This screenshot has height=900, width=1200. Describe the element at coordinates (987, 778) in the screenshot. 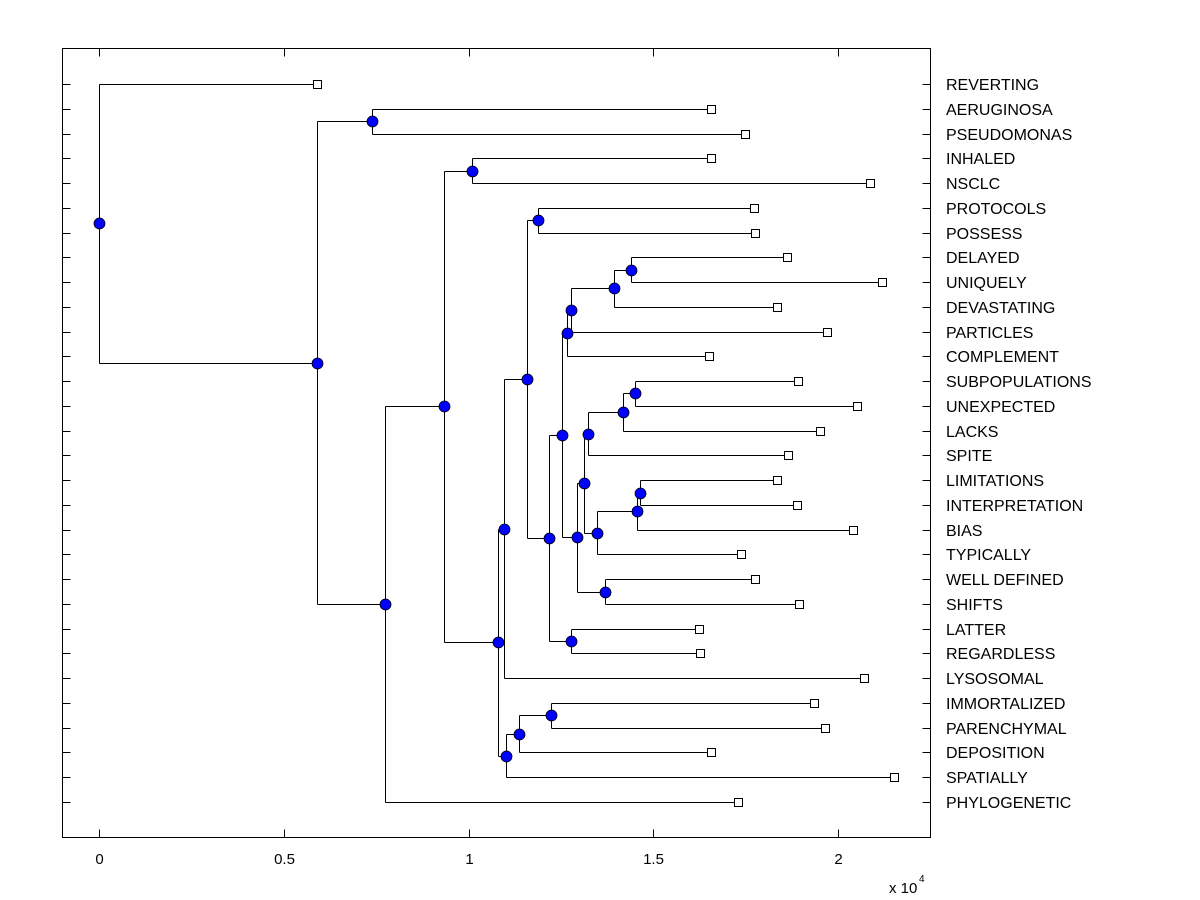

I see `leaf-label: SPATIALLY` at that location.